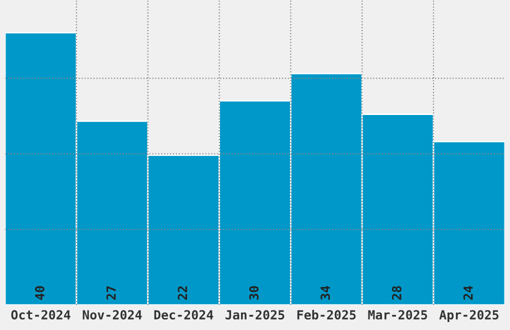 The image size is (510, 330). Describe the element at coordinates (255, 315) in the screenshot. I see `x-tick-label: Jan-2025` at that location.